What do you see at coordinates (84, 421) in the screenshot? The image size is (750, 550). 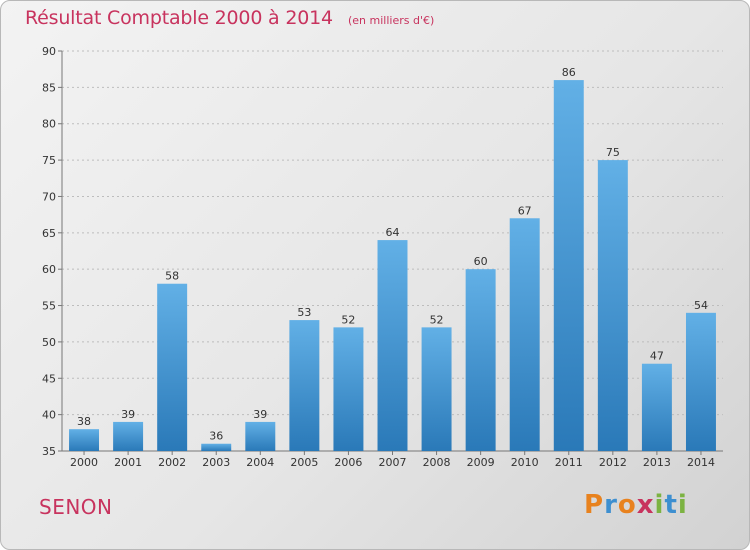 I see `data-label-2000: 38` at bounding box center [84, 421].